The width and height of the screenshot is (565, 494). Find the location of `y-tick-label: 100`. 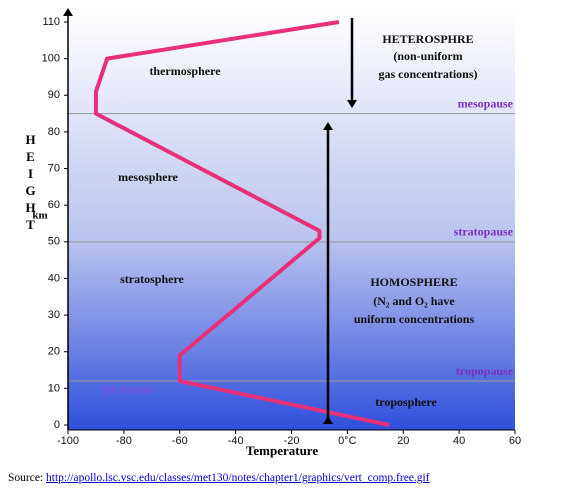

y-tick-label: 100 is located at coordinates (51, 59).